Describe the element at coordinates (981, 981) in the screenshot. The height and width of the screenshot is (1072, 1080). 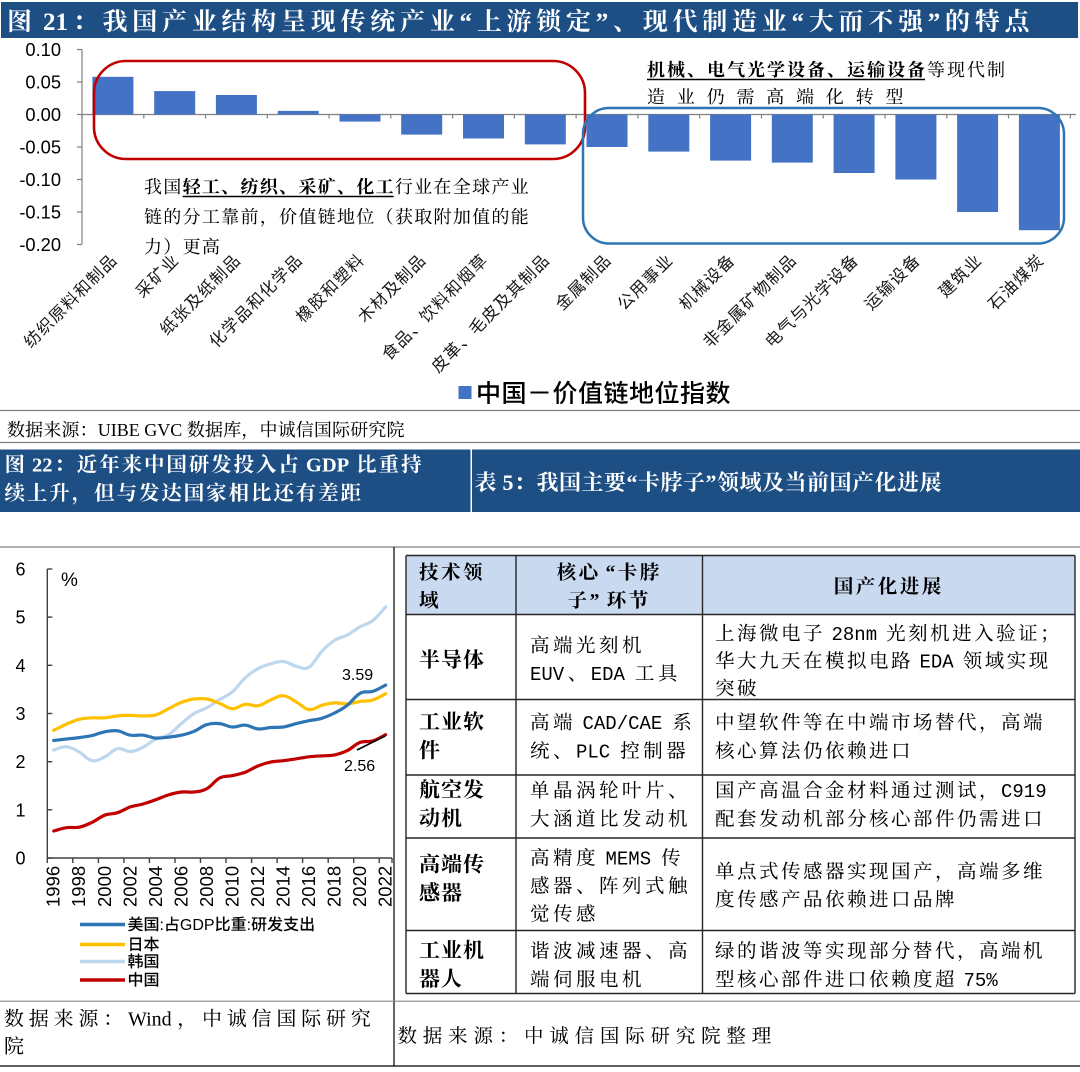
I see `svg-text: 75%` at that location.